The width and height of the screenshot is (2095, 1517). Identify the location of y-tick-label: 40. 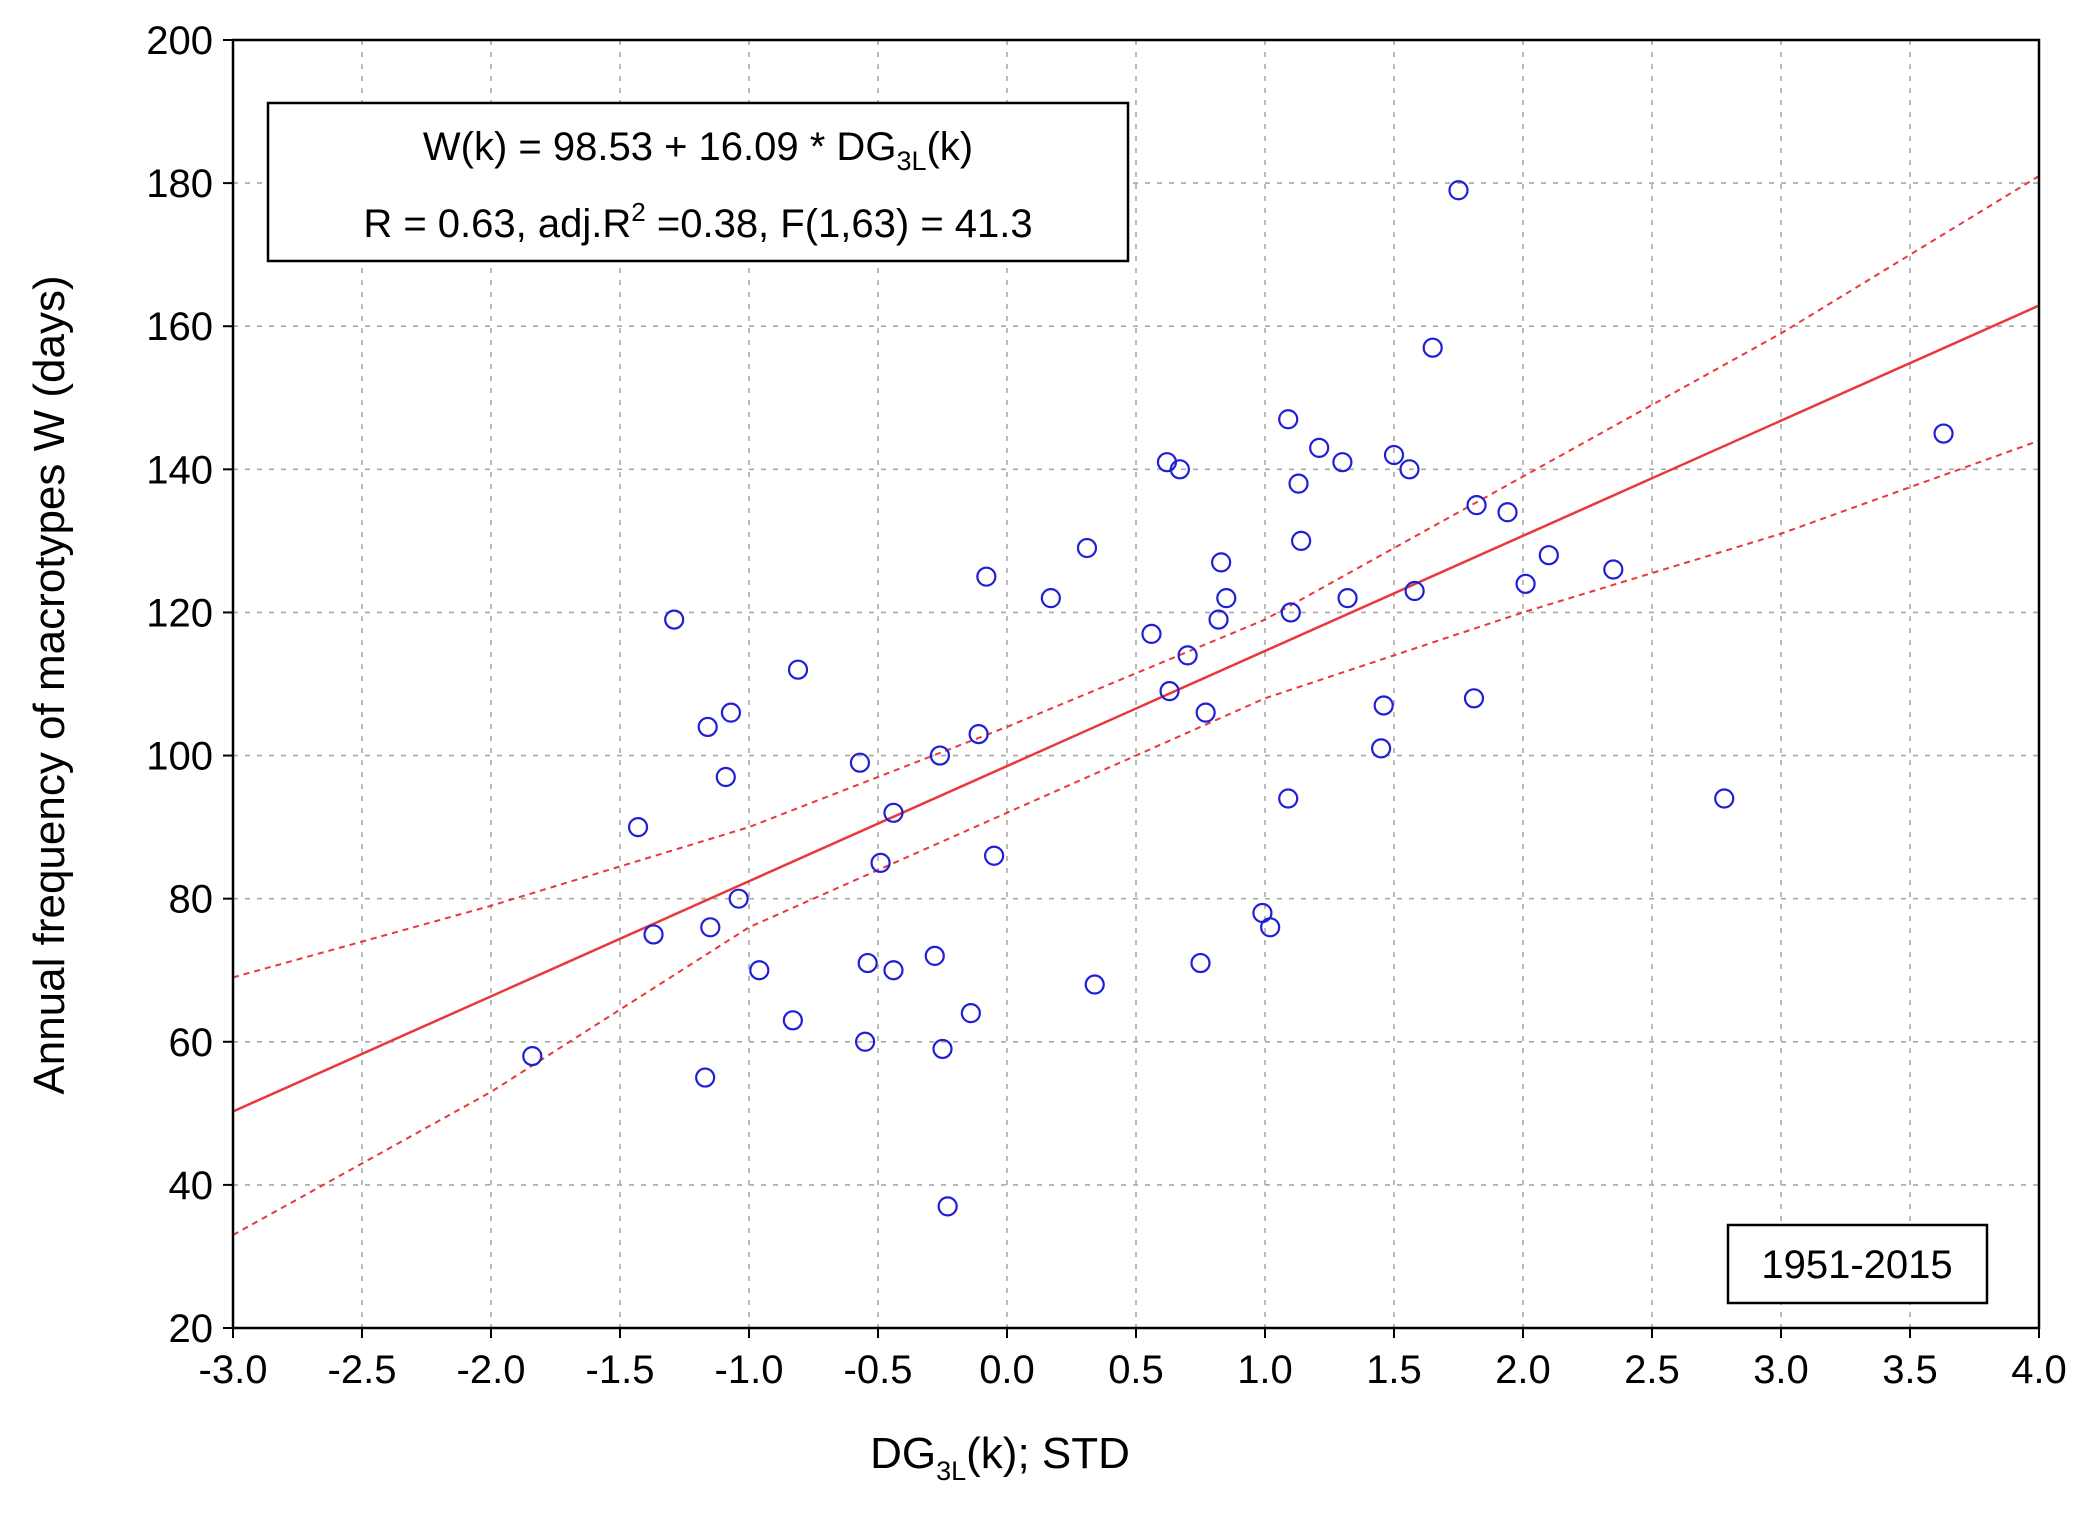
(191, 1186).